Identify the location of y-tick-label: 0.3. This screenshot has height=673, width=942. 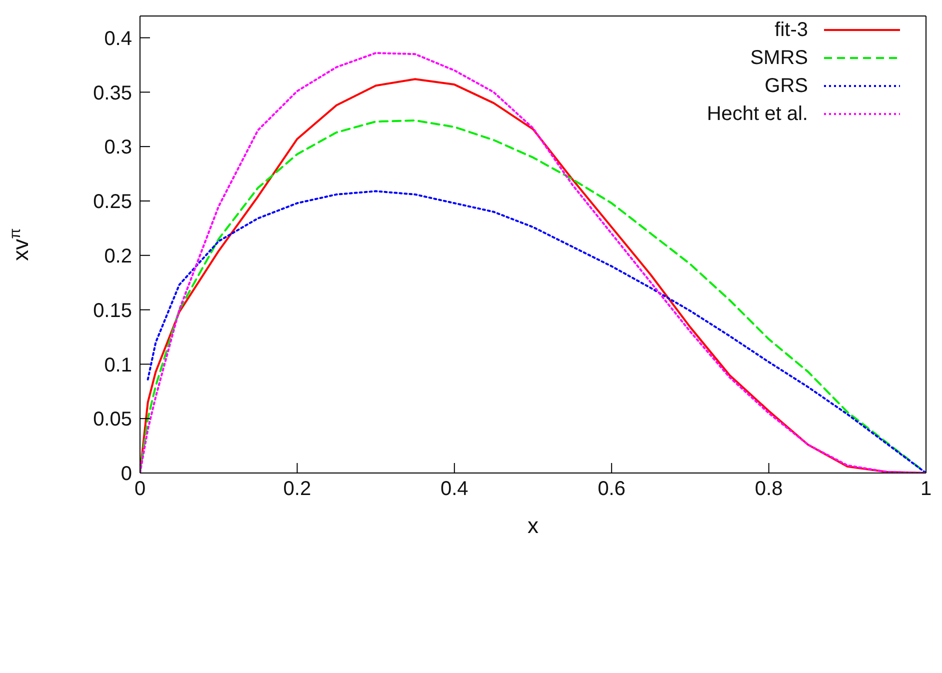
(118, 147).